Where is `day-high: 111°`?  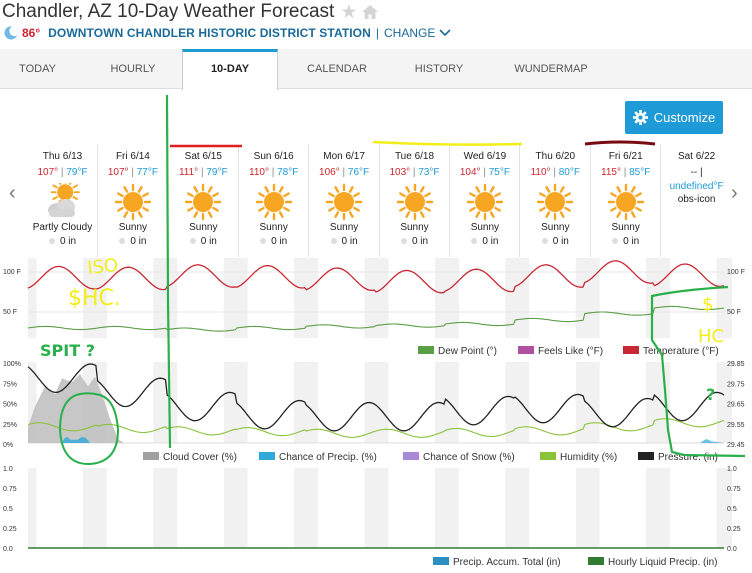 day-high: 111° is located at coordinates (188, 172).